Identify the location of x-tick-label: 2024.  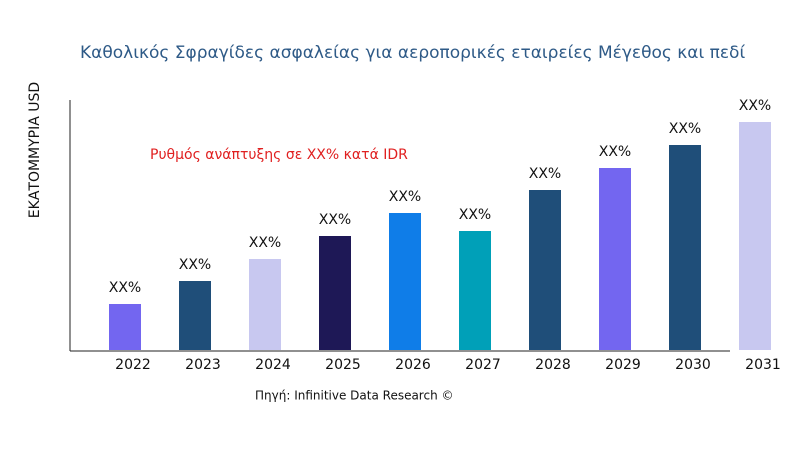
(273, 365).